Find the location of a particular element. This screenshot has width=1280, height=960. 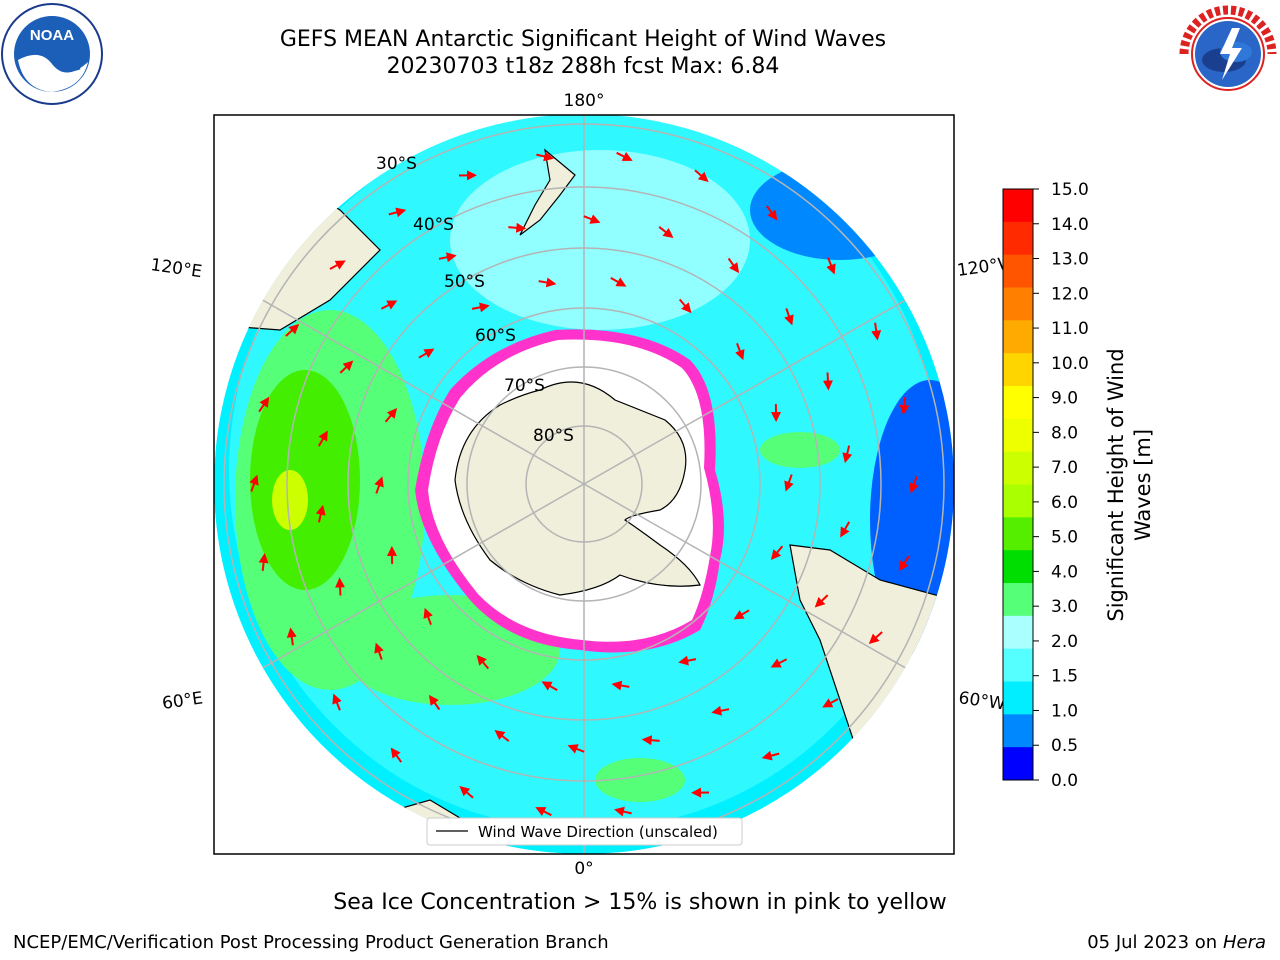

colorbar-frame is located at coordinates (1018, 484).